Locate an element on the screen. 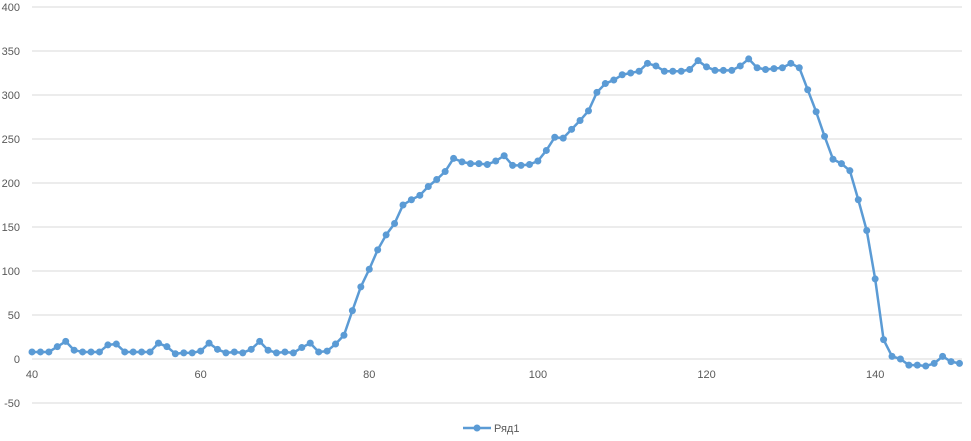  x-tick-label: 60 is located at coordinates (201, 375).